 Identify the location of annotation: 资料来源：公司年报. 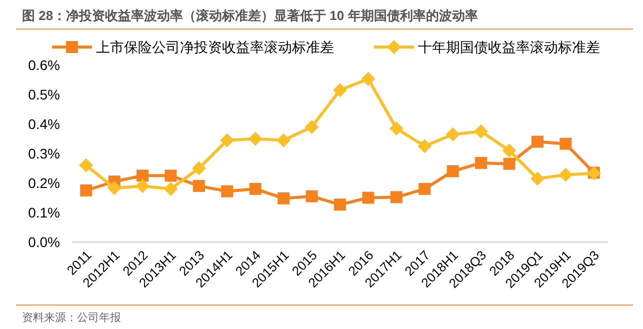
(71, 318).